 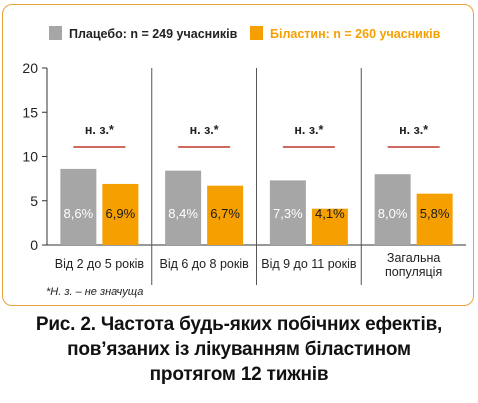 I want to click on placebo-value-label: 8,6%, so click(x=79, y=213).